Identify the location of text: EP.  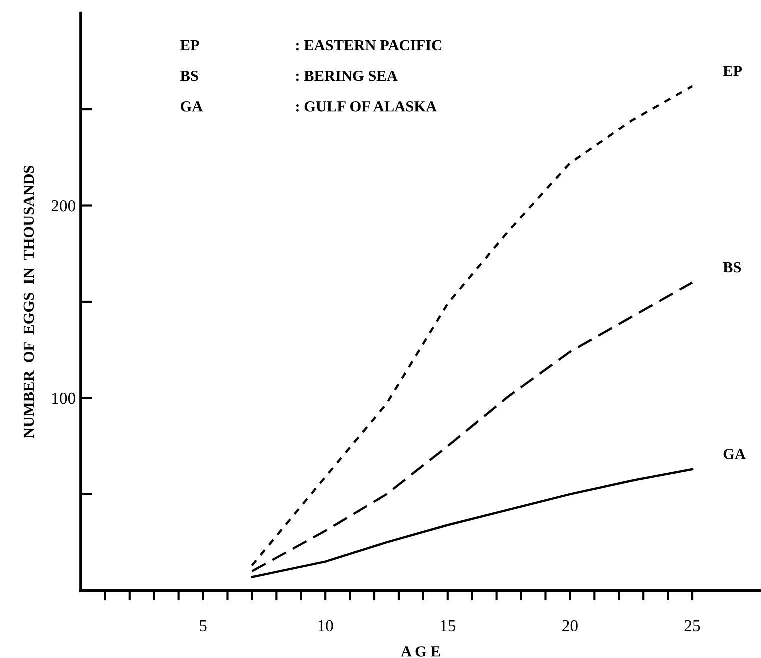
(732, 71).